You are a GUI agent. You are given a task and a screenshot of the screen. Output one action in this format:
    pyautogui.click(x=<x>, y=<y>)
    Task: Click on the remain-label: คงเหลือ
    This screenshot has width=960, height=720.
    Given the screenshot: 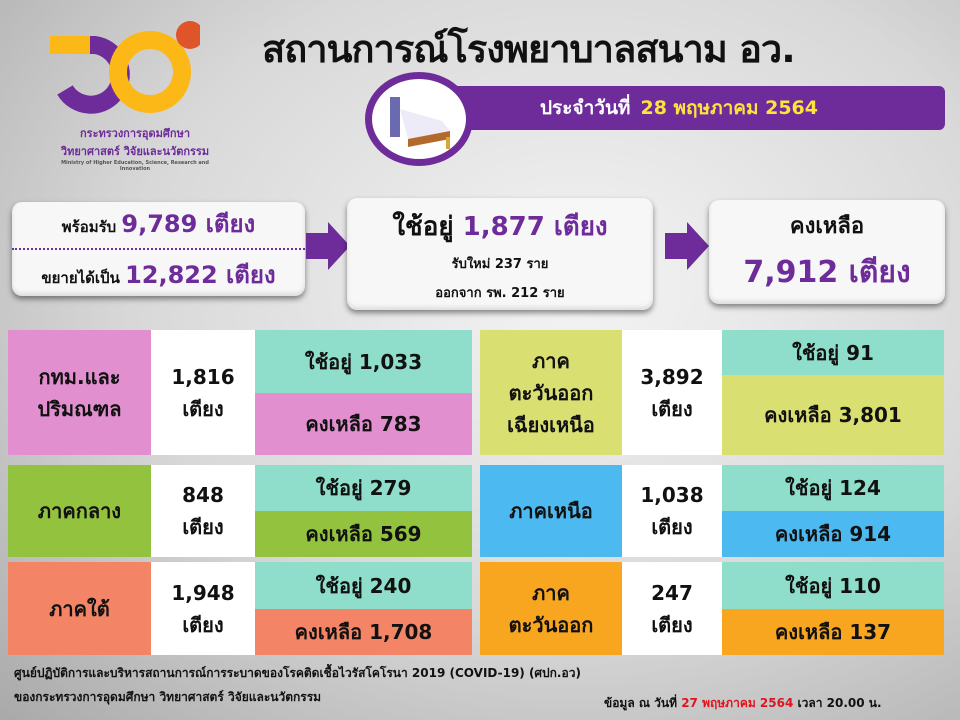 What is the action you would take?
    pyautogui.click(x=827, y=226)
    